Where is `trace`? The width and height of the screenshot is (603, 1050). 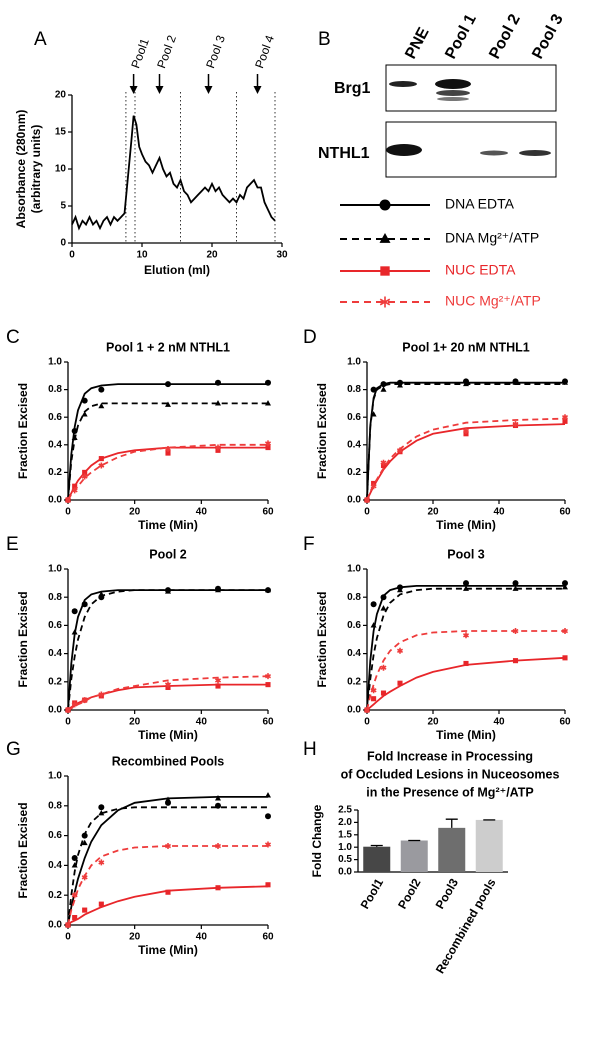 trace is located at coordinates (173, 173).